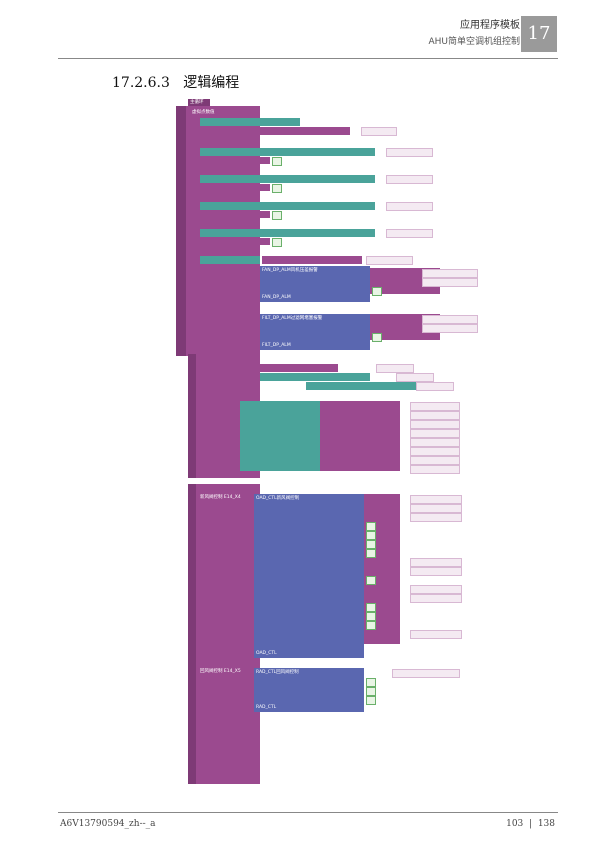 The height and width of the screenshot is (848, 600). Describe the element at coordinates (435, 460) in the screenshot. I see `mid-ref-g` at that location.